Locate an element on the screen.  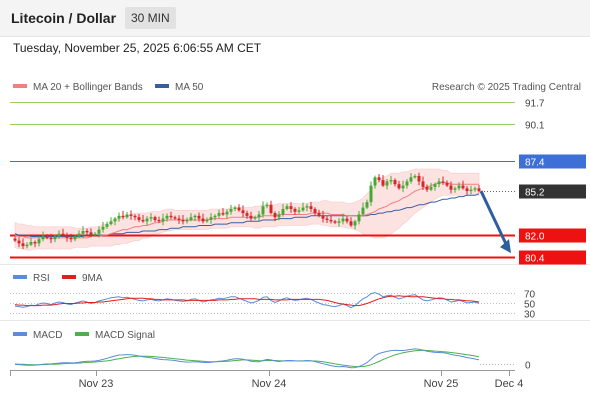
rsi-tick-label: 50 is located at coordinates (530, 305).